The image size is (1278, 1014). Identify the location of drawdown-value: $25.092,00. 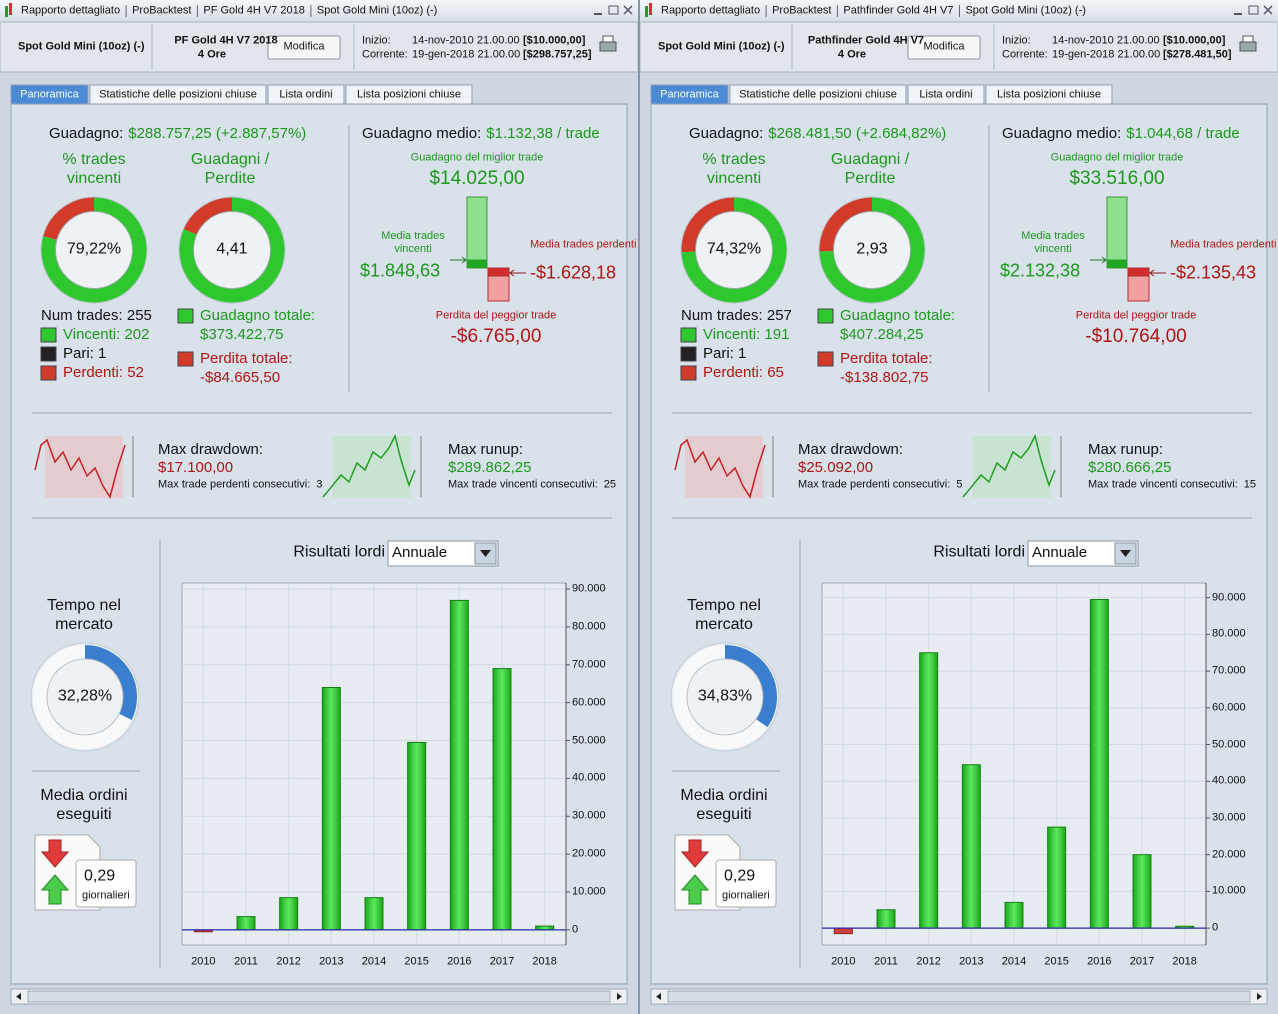
(836, 468).